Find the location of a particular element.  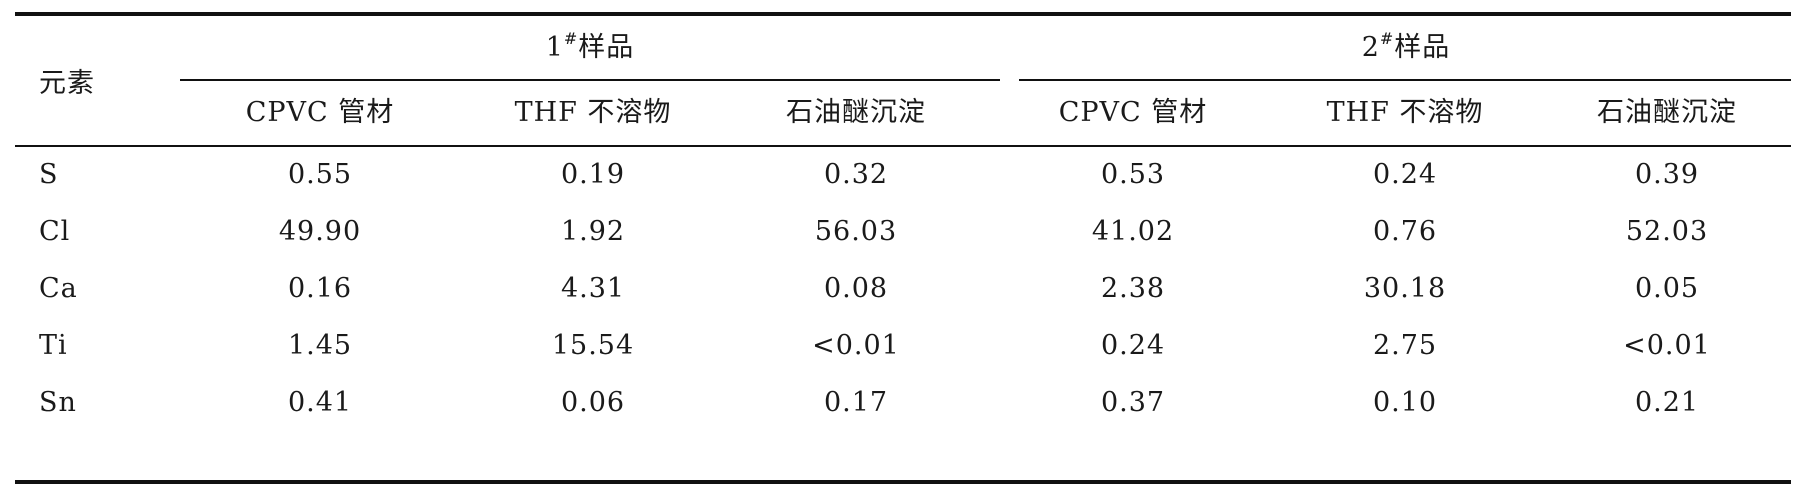

group-header-1: 1#样品 is located at coordinates (590, 46).